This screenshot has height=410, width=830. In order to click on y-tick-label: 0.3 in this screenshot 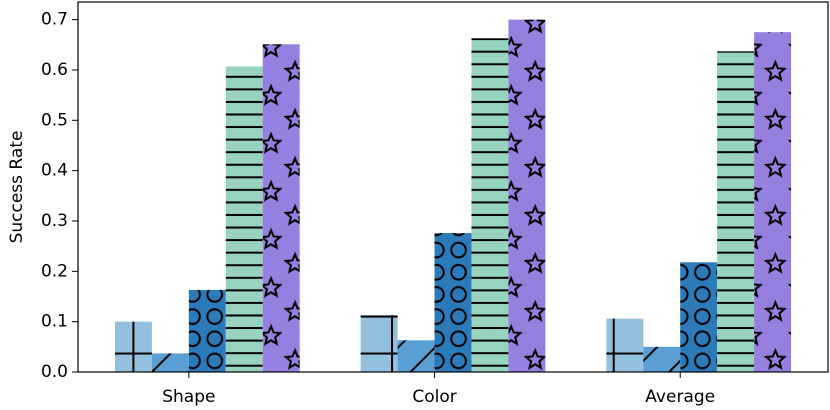, I will do `click(54, 221)`.